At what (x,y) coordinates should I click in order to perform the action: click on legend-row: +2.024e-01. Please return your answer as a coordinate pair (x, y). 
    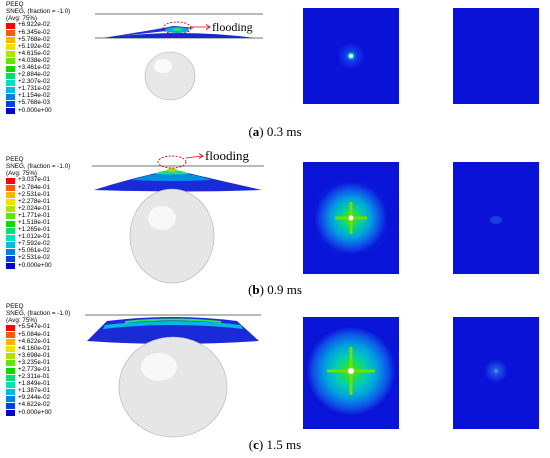
    Looking at the image, I should click on (38, 208).